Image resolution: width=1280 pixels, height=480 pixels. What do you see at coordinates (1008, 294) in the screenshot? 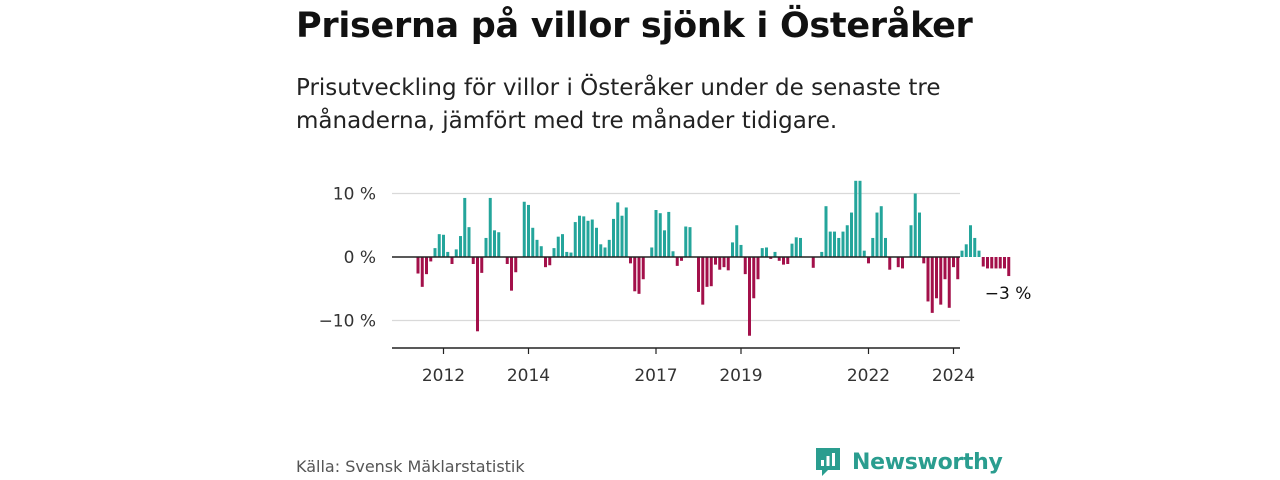
I see `end-value-label: −3 %` at bounding box center [1008, 294].